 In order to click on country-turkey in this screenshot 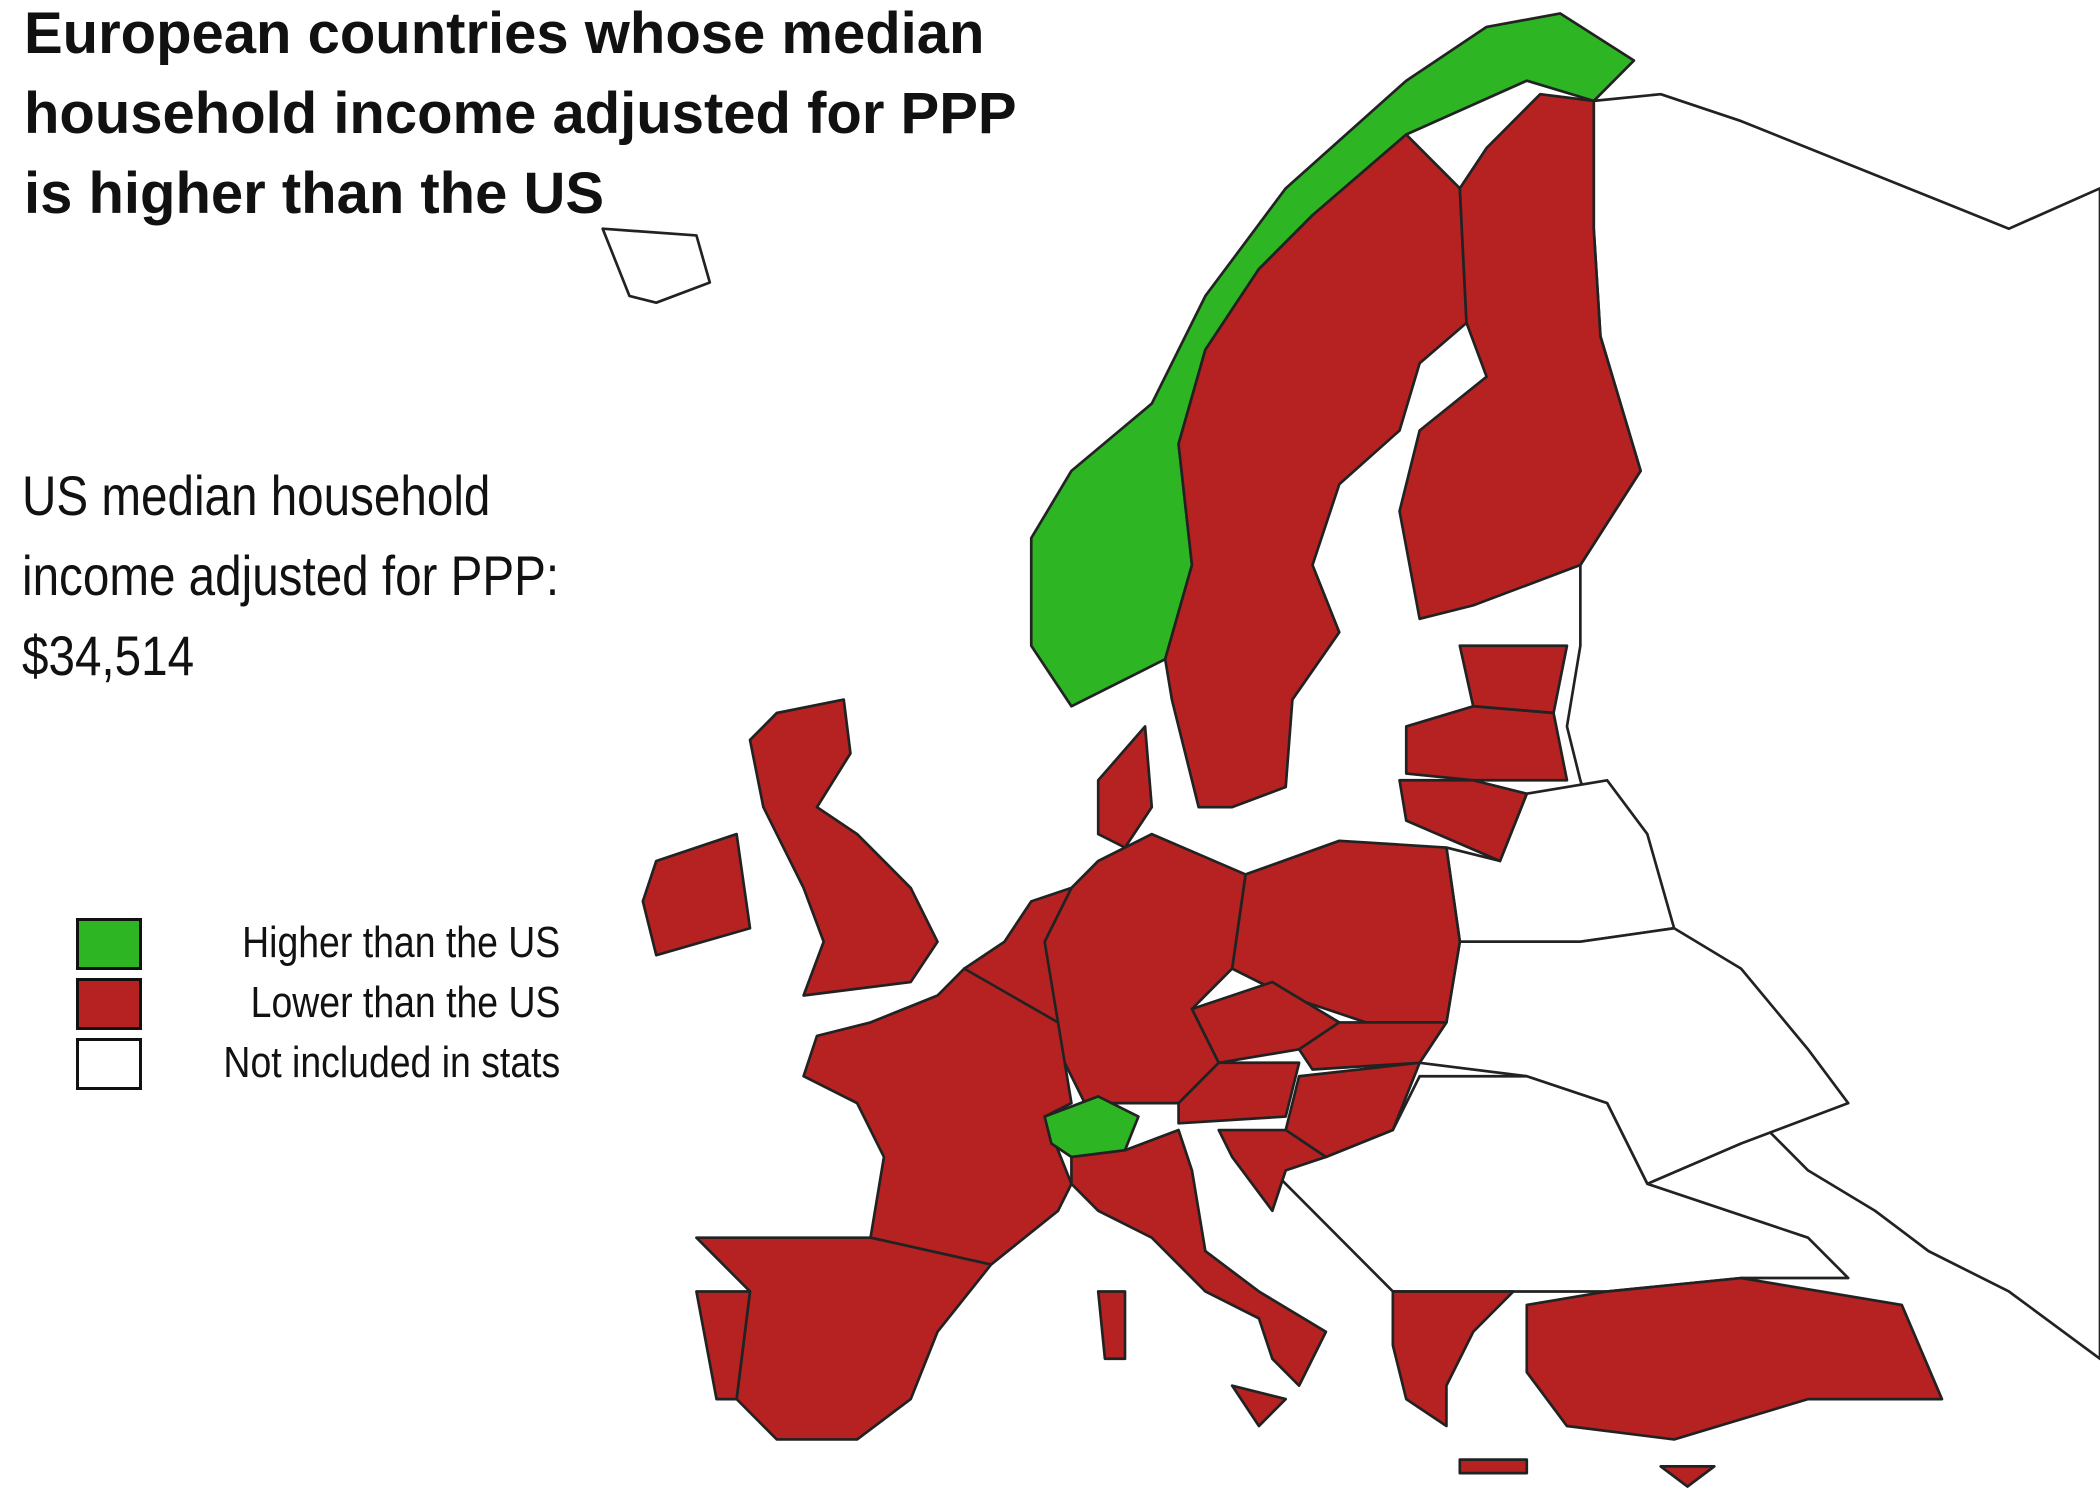, I will do `click(1734, 1358)`.